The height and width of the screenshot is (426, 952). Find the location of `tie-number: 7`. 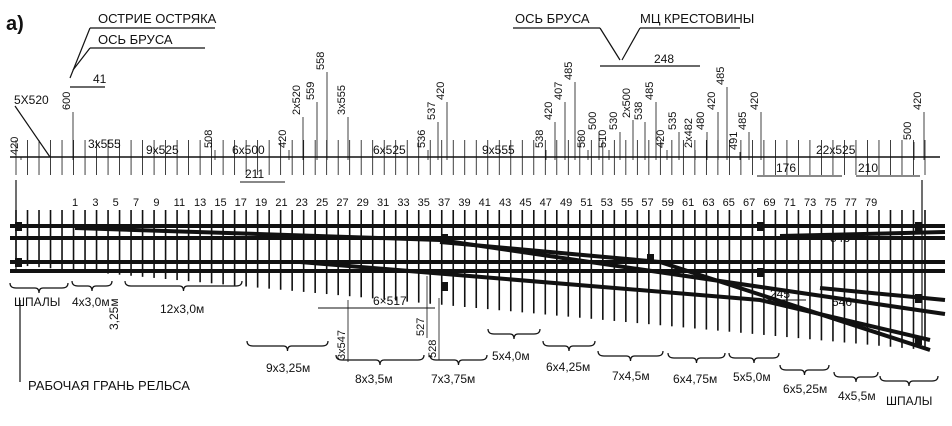

tie-number: 7 is located at coordinates (136, 203).